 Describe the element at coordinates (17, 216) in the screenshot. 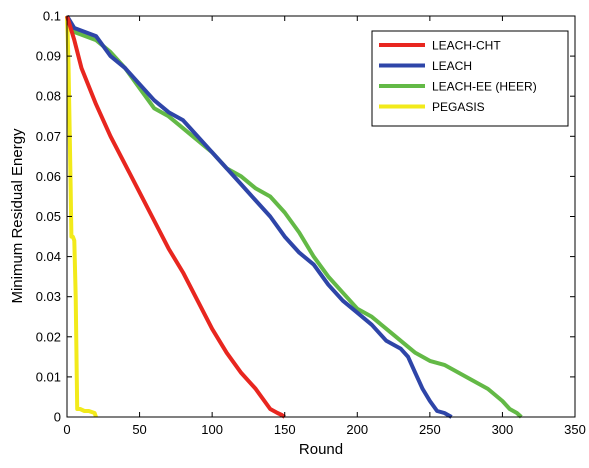

I see `y-axis-label: Minimum Residual Energy` at that location.